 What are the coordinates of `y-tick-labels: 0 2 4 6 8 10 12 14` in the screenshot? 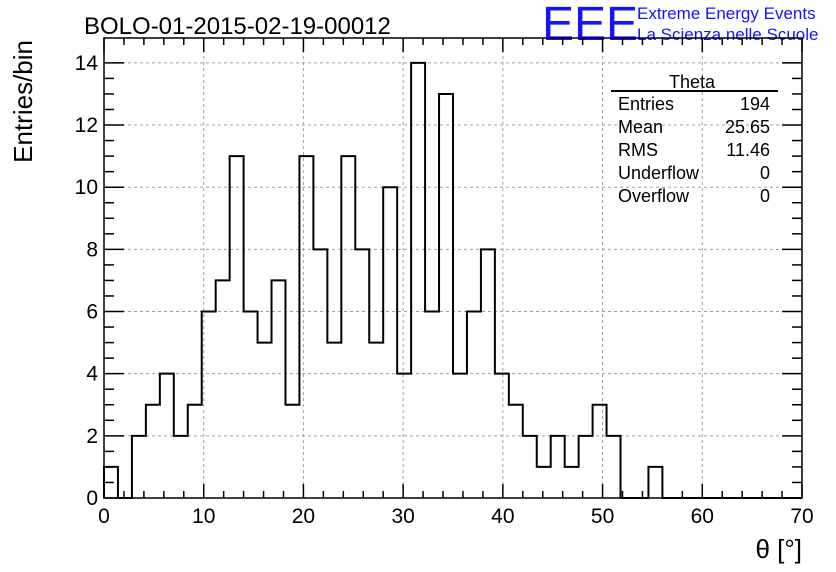 It's located at (87, 281).